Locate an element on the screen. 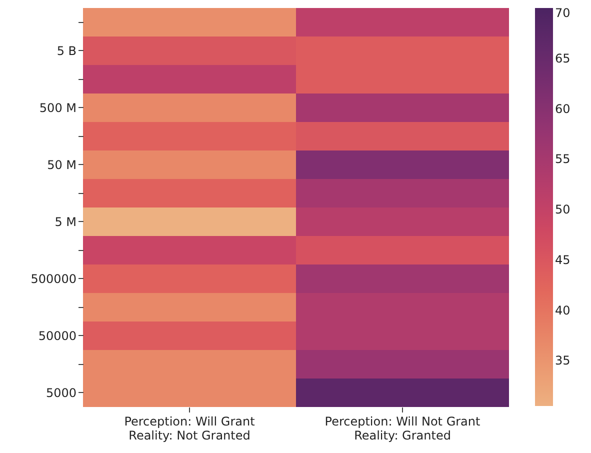 The height and width of the screenshot is (453, 591). y-tick-label: 500 M is located at coordinates (57, 107).